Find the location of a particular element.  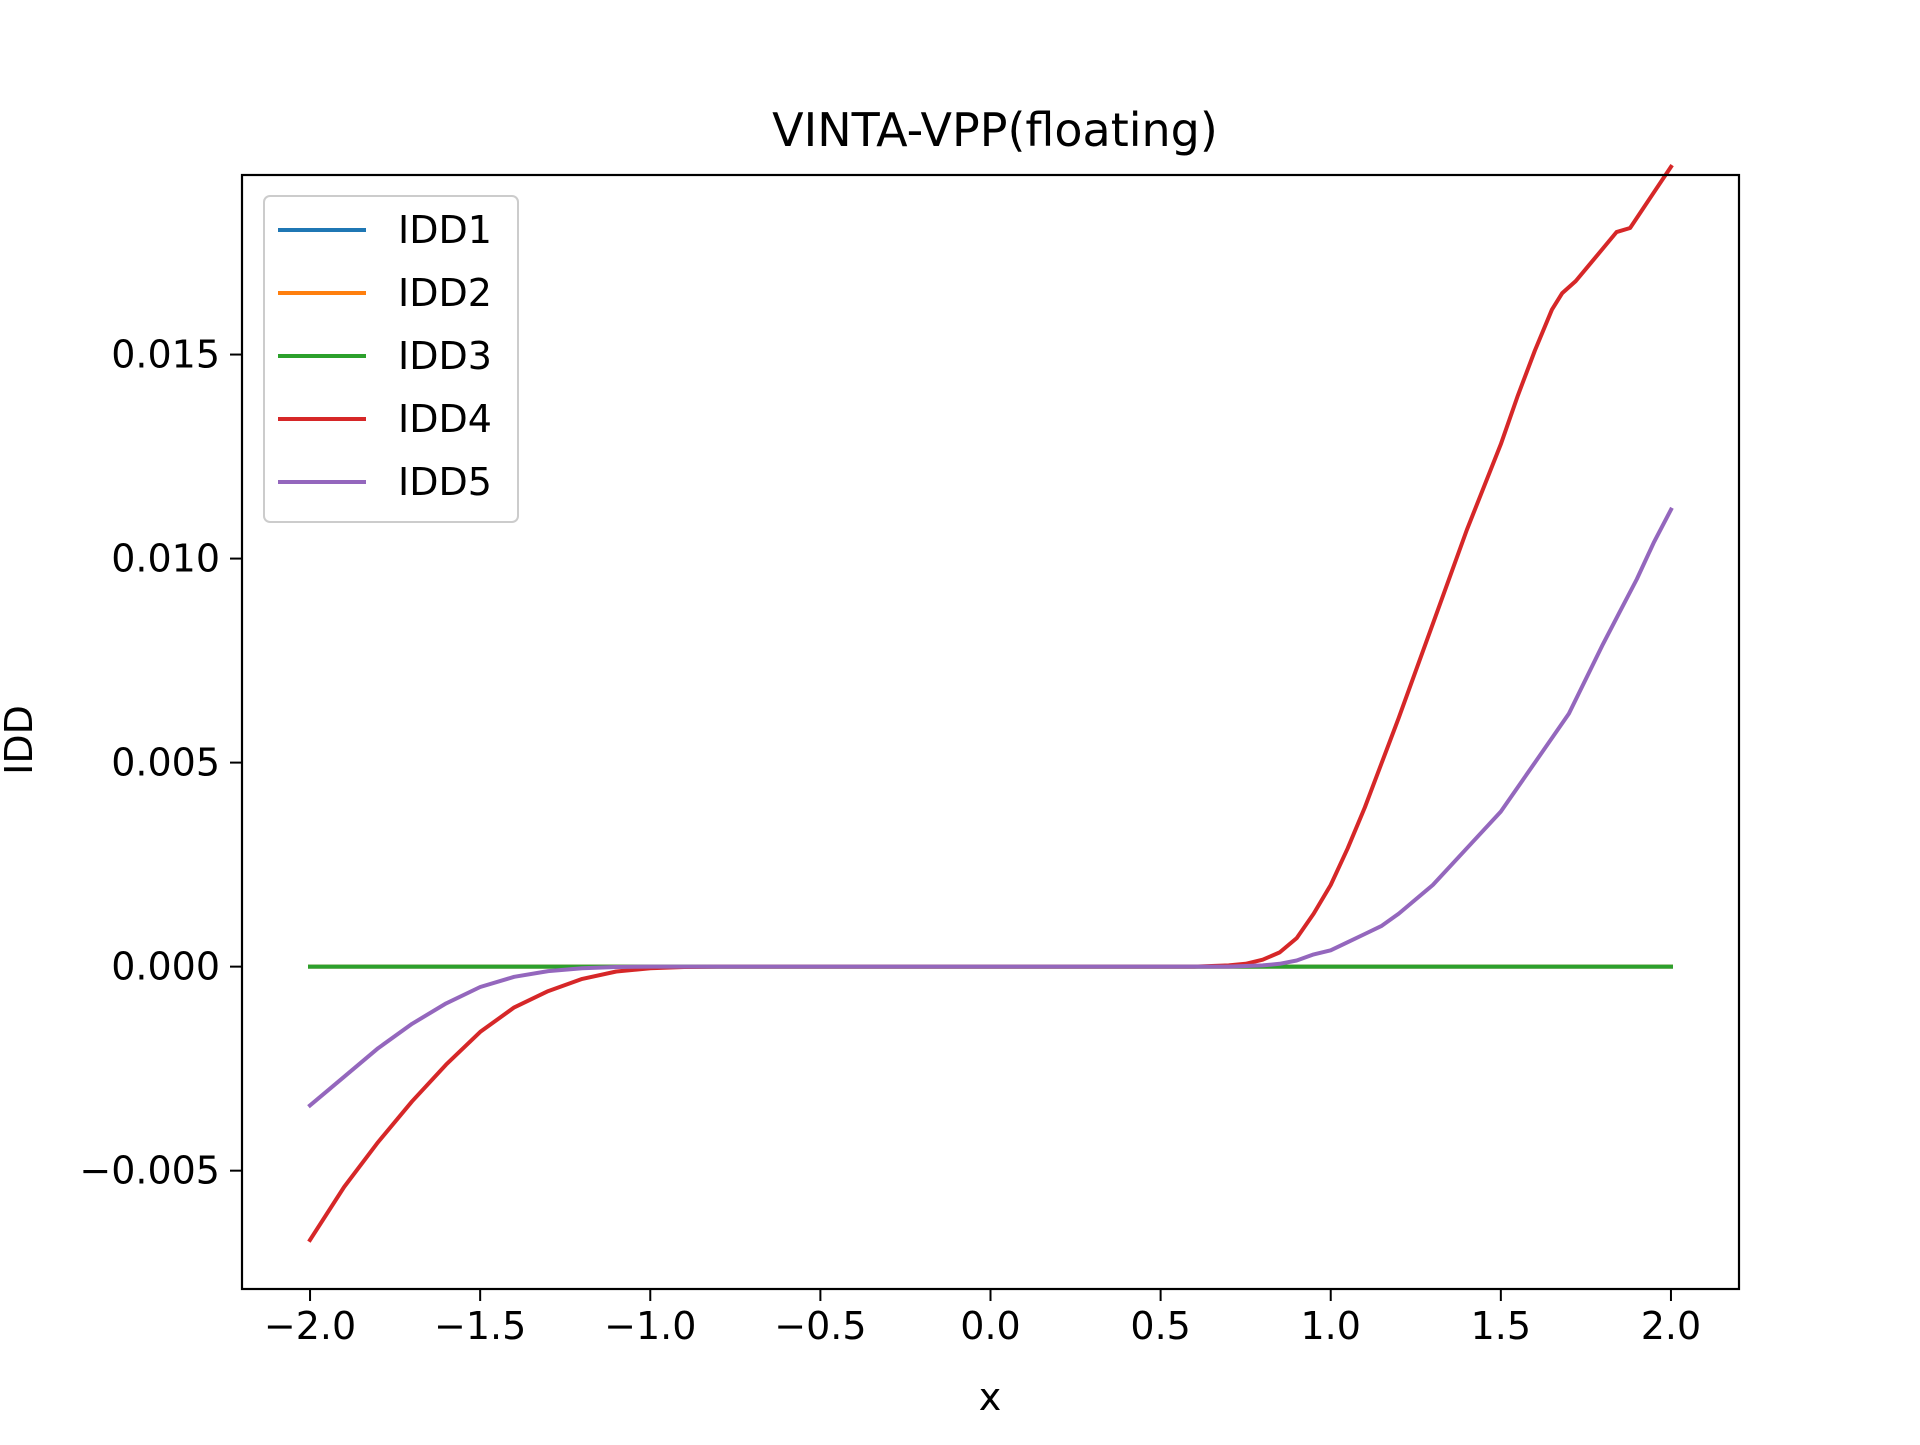

x-tick-label: −1.5 is located at coordinates (480, 1326).